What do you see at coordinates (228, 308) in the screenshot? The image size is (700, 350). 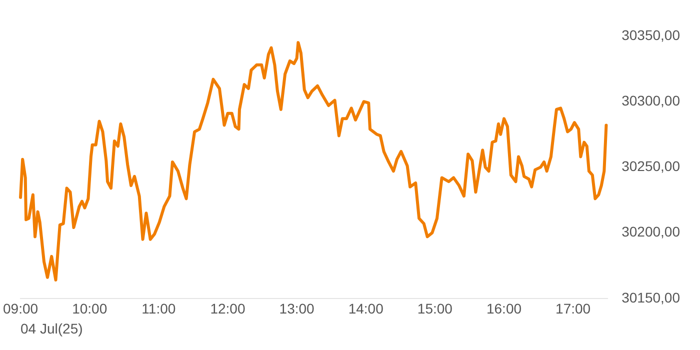 I see `x-tick-label: 12:00` at bounding box center [228, 308].